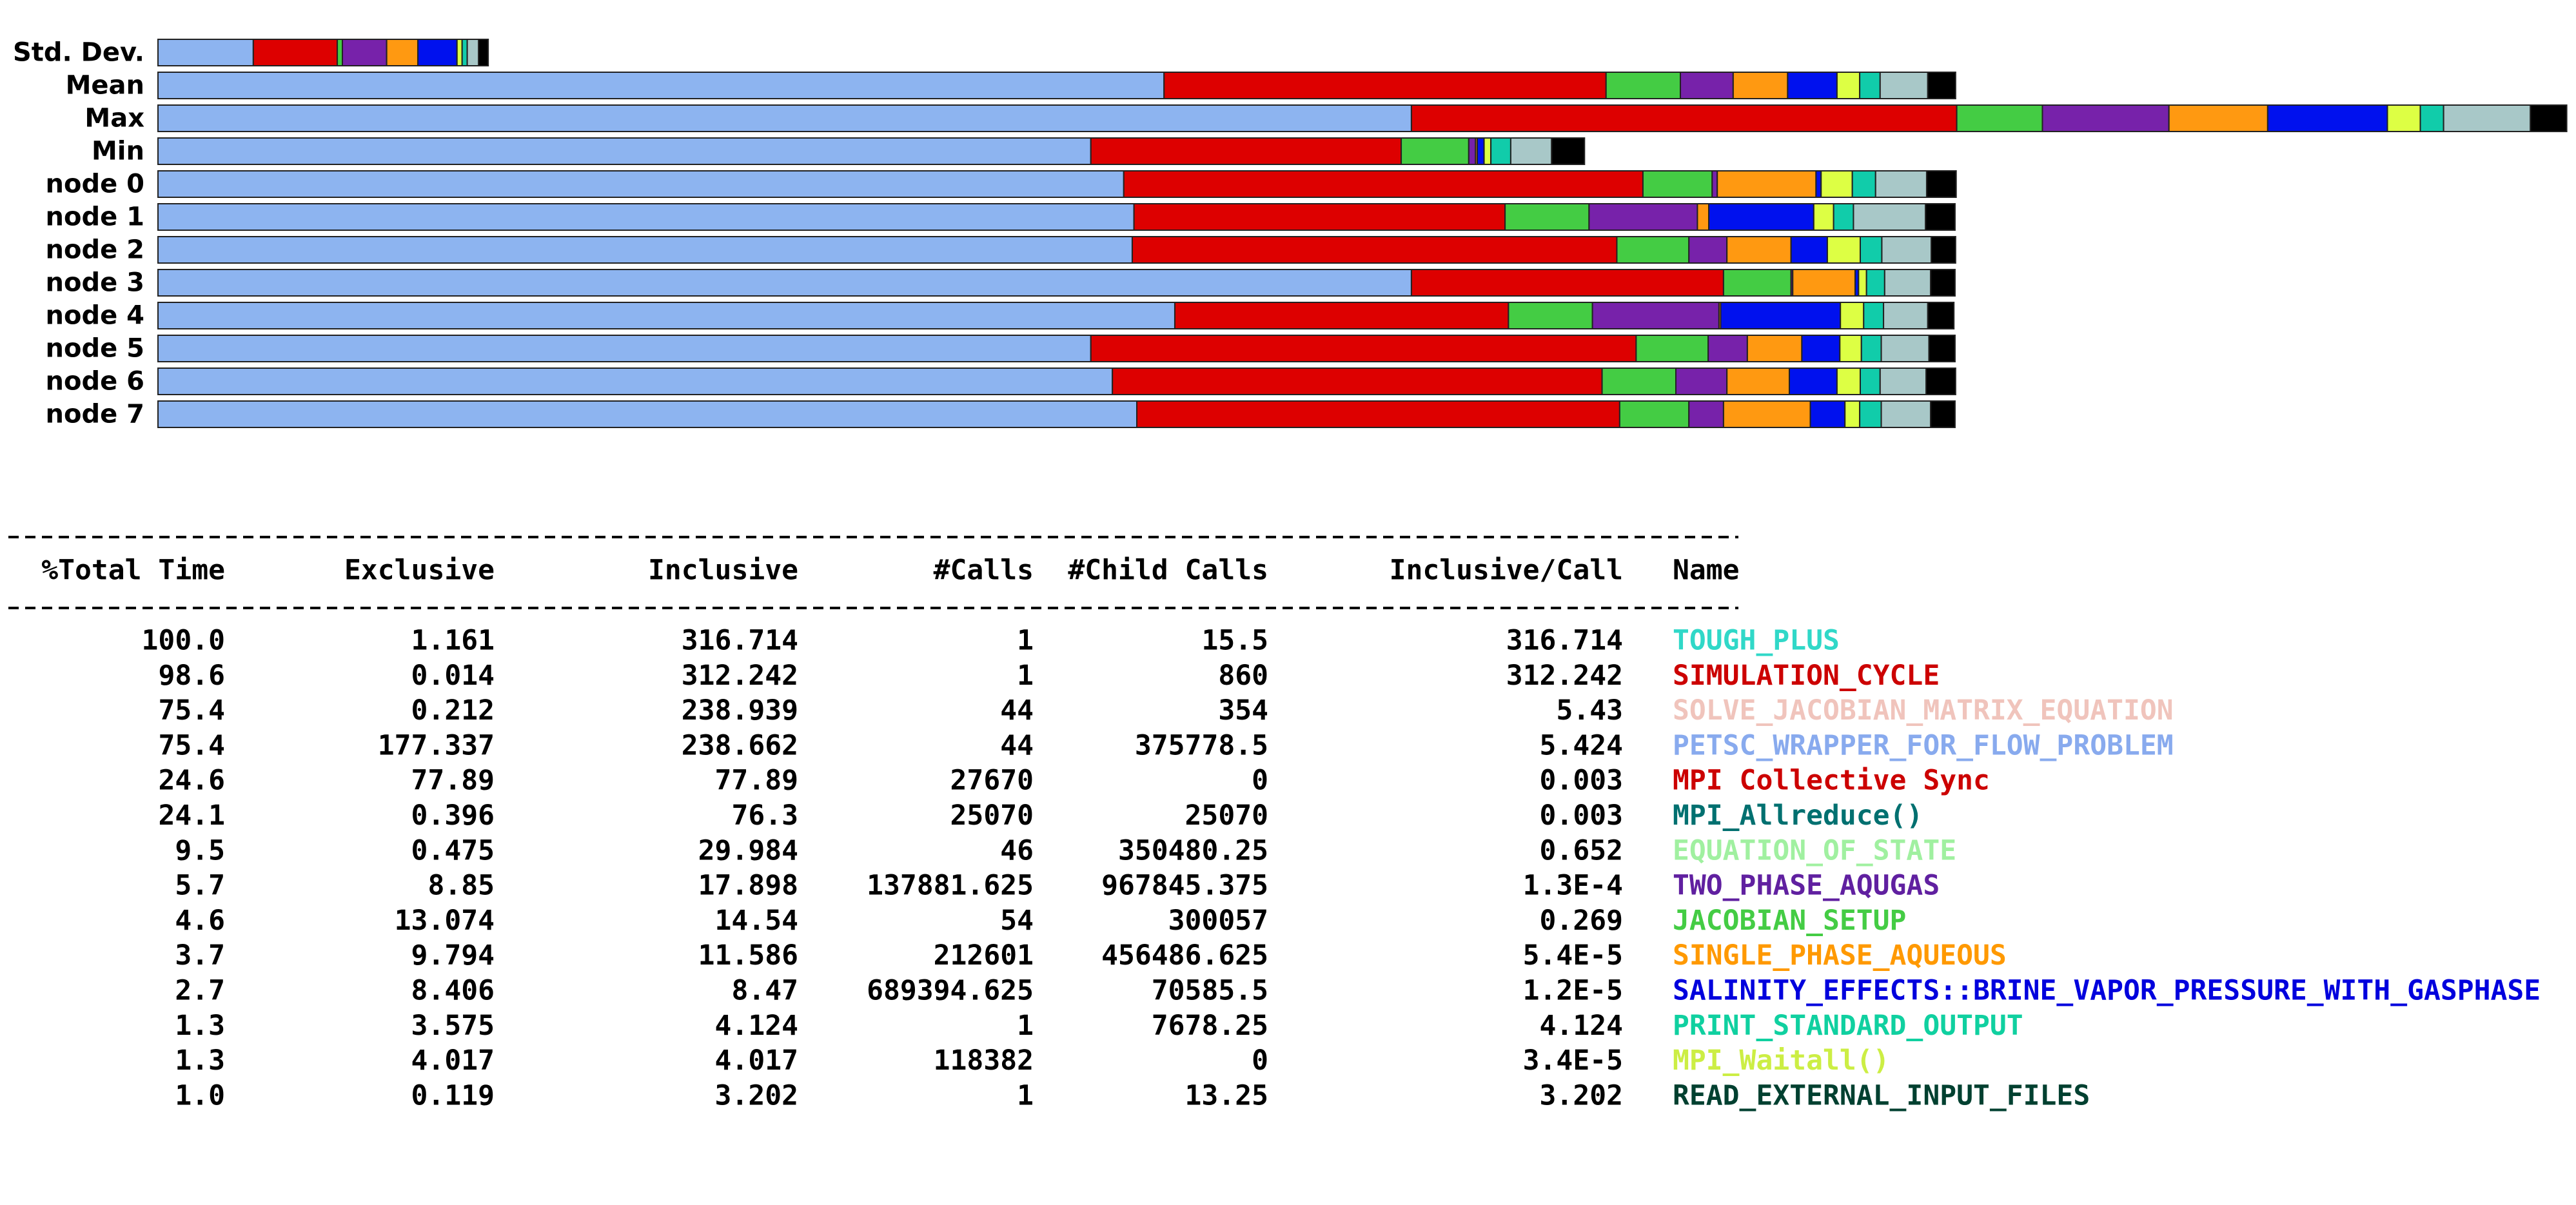 The width and height of the screenshot is (2576, 1205). I want to click on table-cell: 8.406, so click(453, 991).